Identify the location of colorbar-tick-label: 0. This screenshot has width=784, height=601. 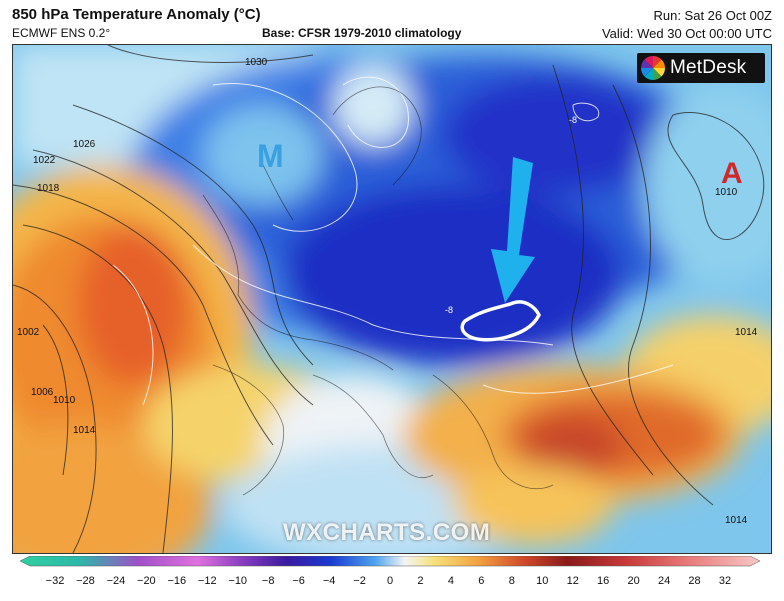
(390, 581).